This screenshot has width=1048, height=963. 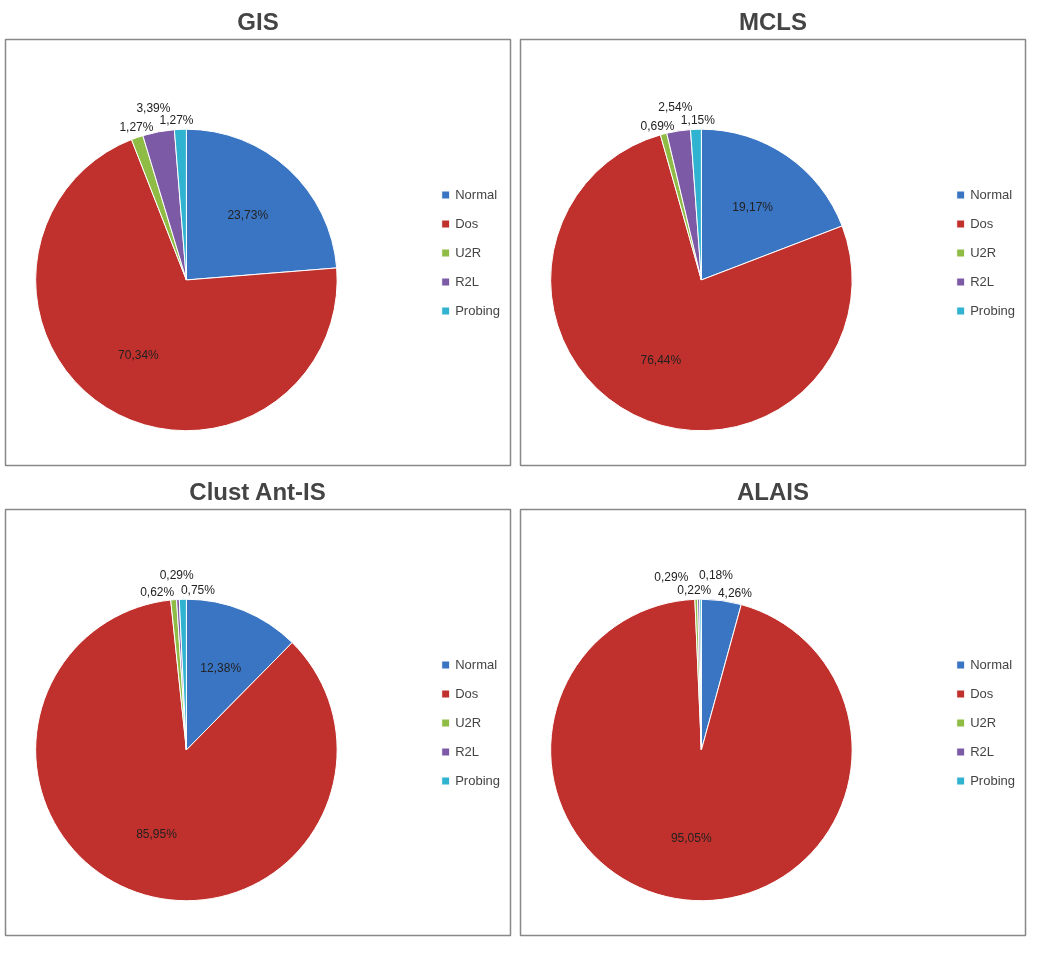 I want to click on data-label: 85,95%, so click(x=157, y=834).